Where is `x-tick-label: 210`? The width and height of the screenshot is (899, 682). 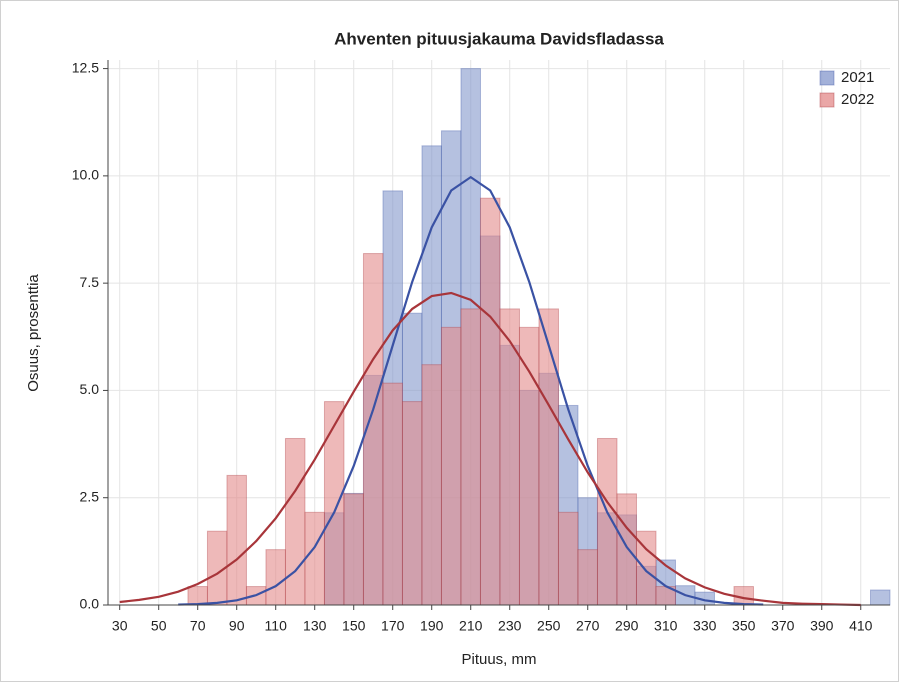
x-tick-label: 210 is located at coordinates (471, 626).